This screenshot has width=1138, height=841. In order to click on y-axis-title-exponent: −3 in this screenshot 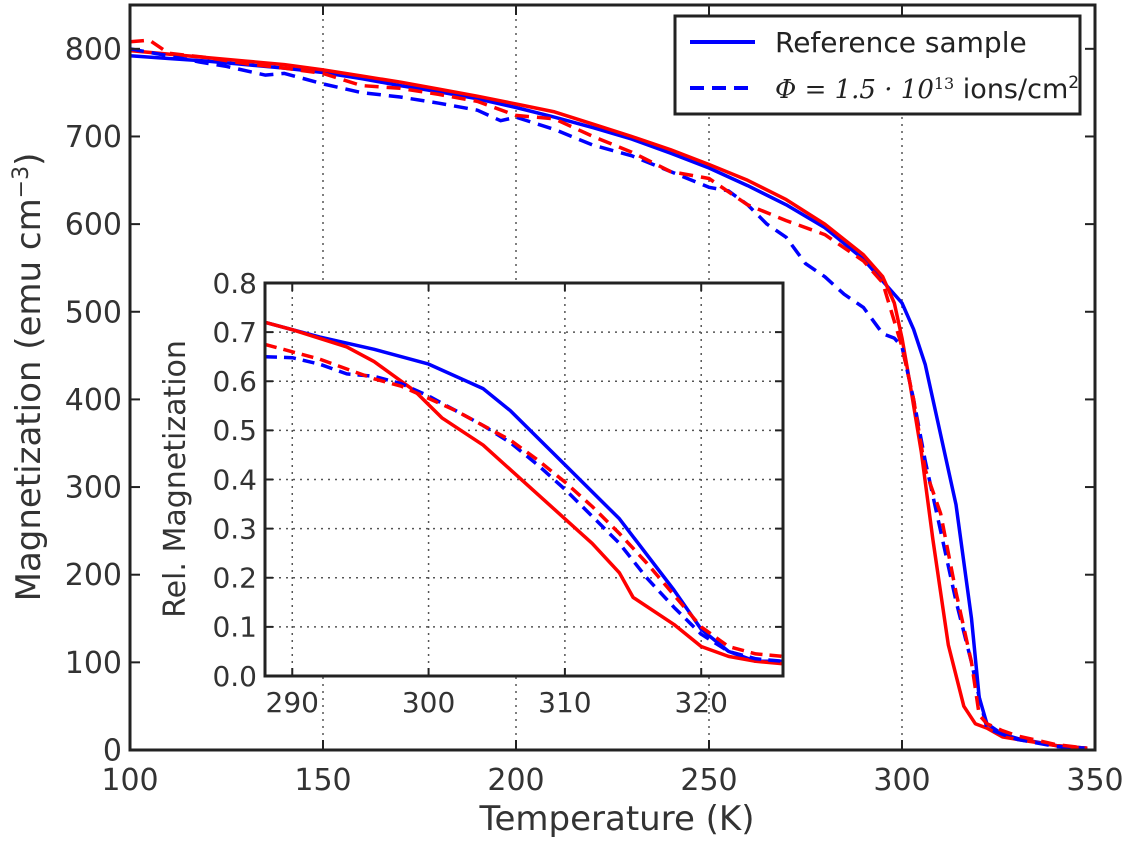, I will do `click(21, 182)`.